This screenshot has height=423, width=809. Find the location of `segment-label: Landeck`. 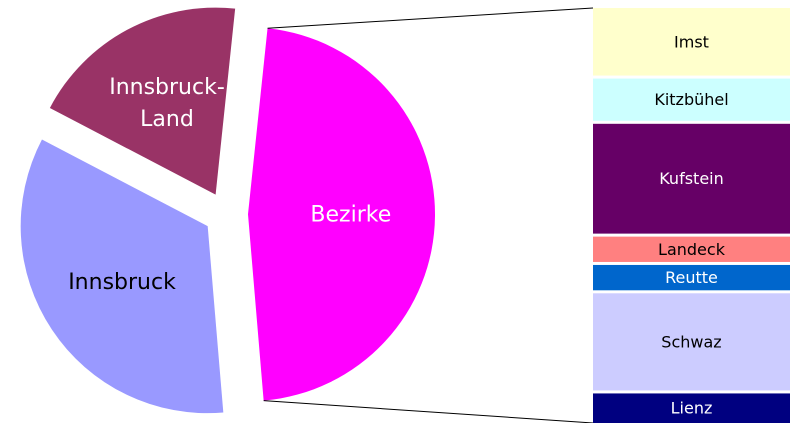

segment-label: Landeck is located at coordinates (692, 249).